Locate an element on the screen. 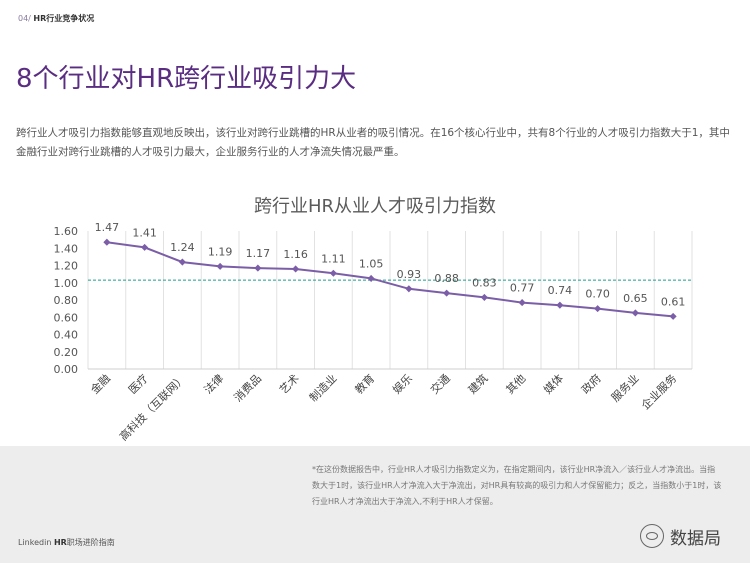  x-tick-label: 高科技（互联网） is located at coordinates (152, 407).